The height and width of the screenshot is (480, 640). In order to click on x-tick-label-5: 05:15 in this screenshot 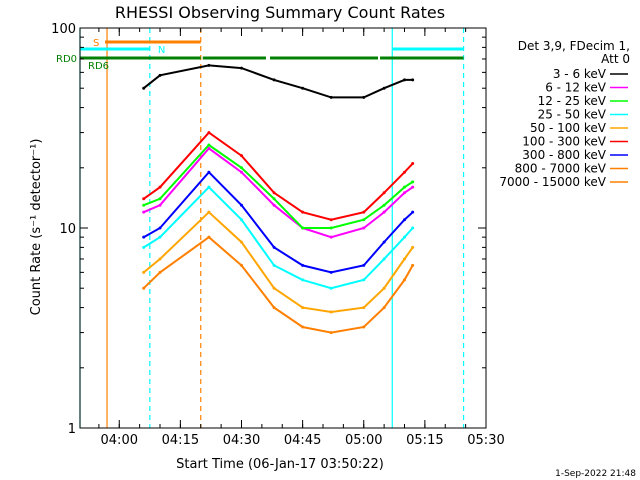, I will do `click(424, 440)`.